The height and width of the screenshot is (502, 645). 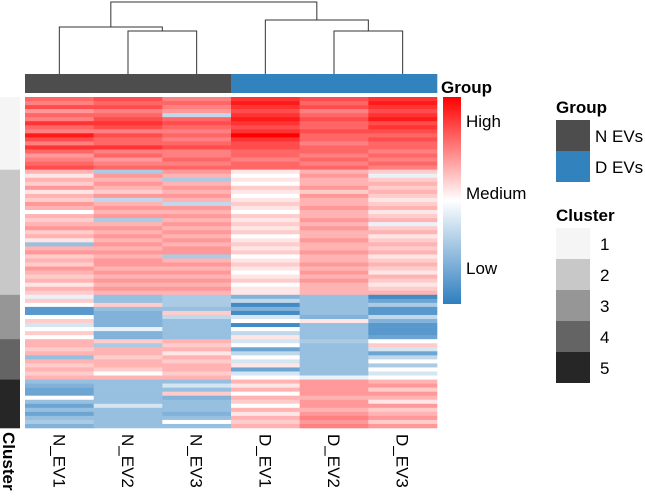 What do you see at coordinates (264, 461) in the screenshot?
I see `column-label: D_EV1` at bounding box center [264, 461].